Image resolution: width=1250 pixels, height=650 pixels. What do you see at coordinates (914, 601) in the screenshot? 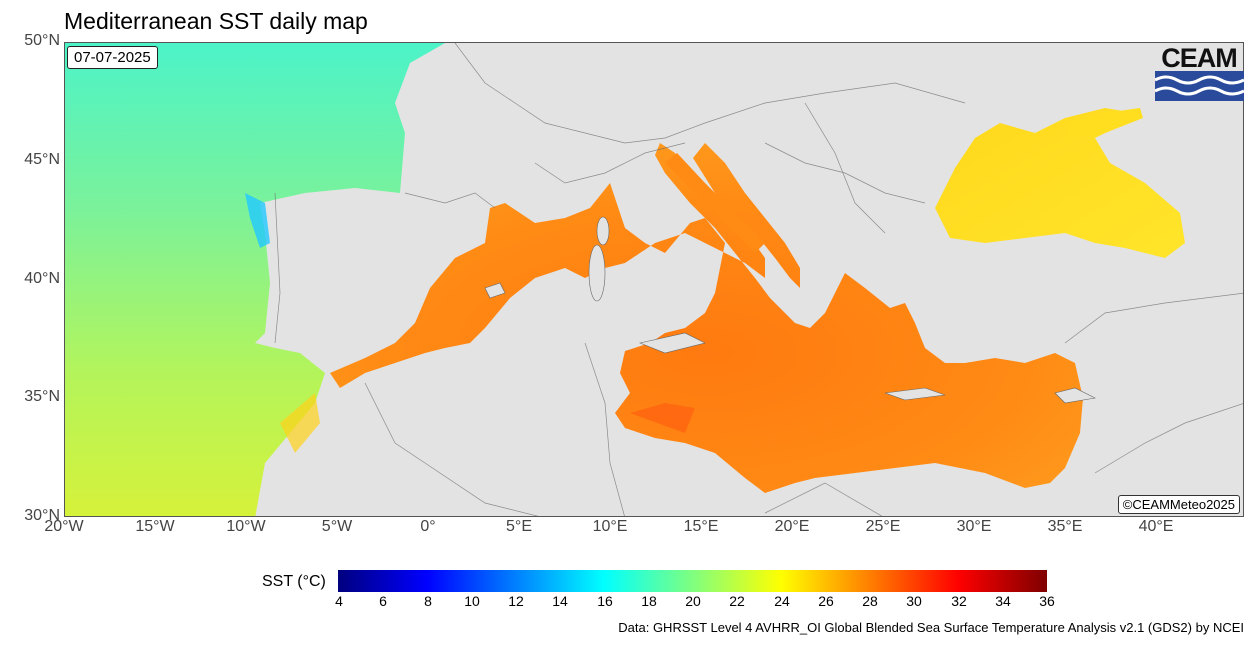
I see `legend-tick-label: 30` at bounding box center [914, 601].